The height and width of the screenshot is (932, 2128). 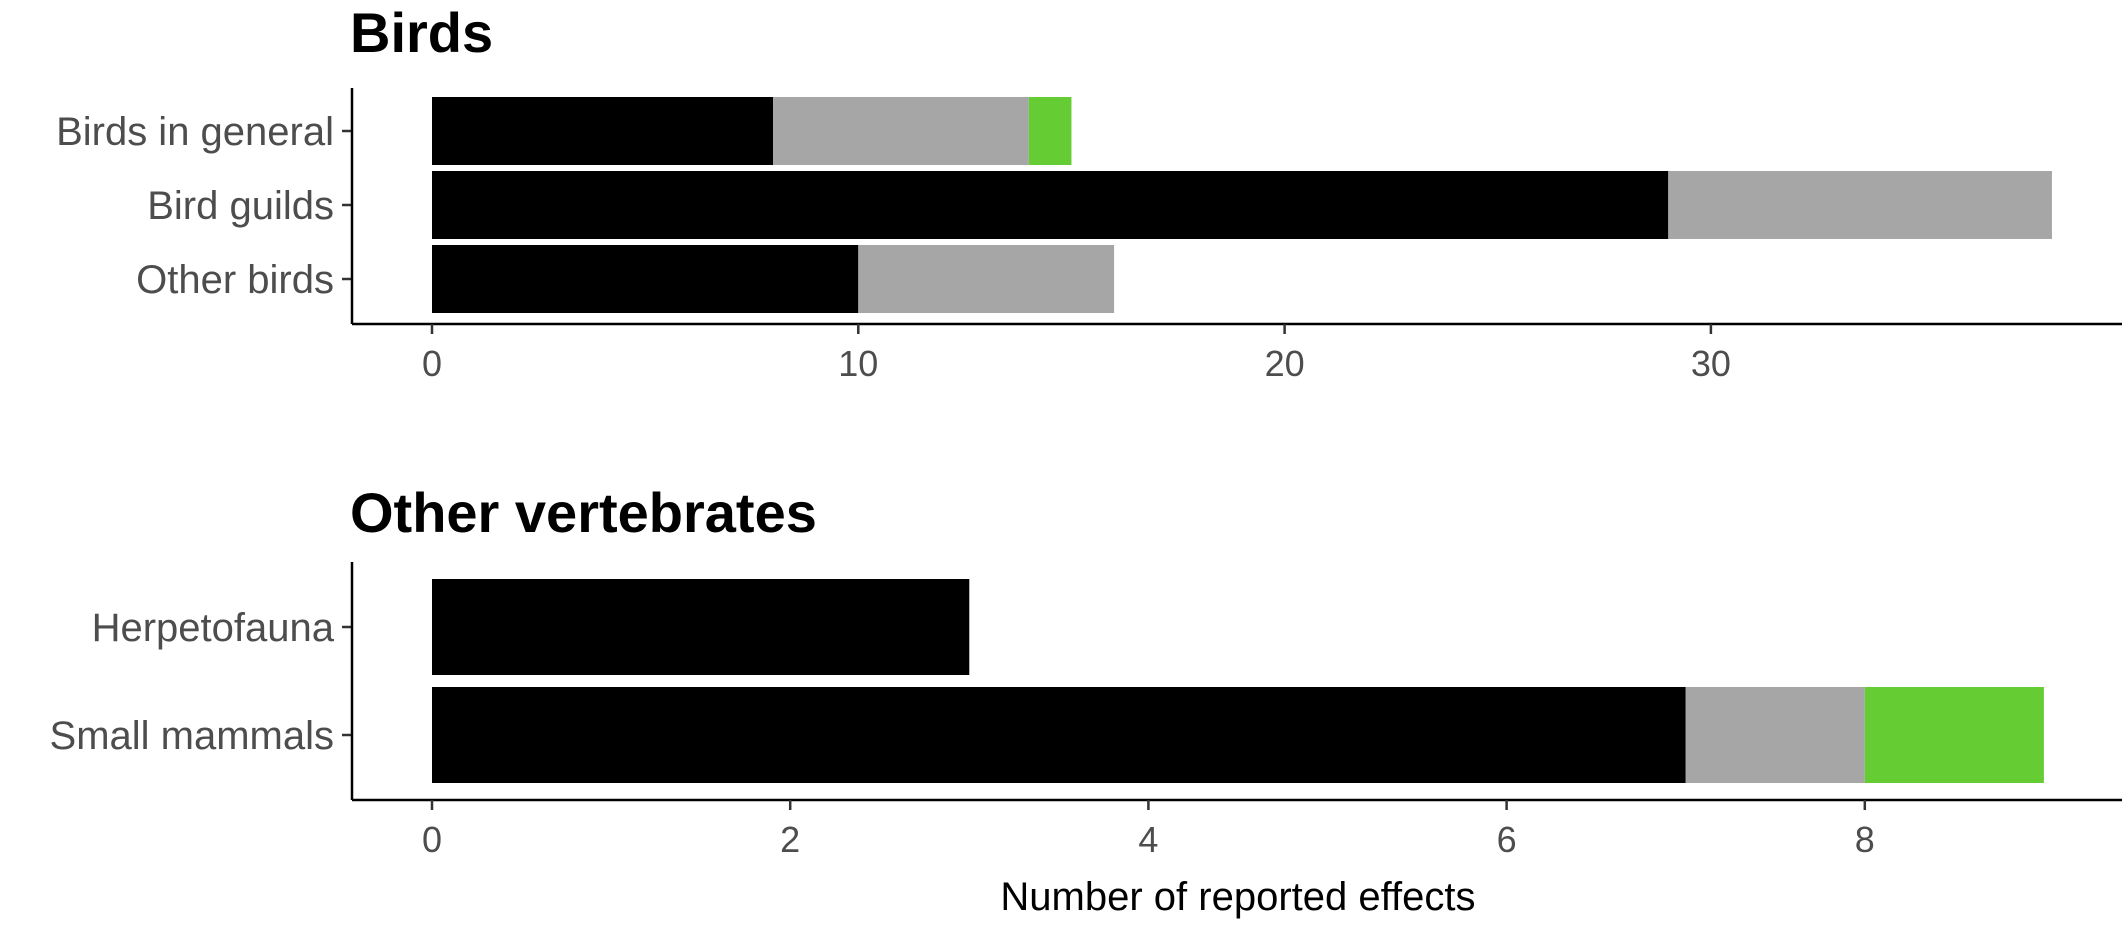 What do you see at coordinates (1237, 897) in the screenshot?
I see `x-axis-title: Number of reported effects` at bounding box center [1237, 897].